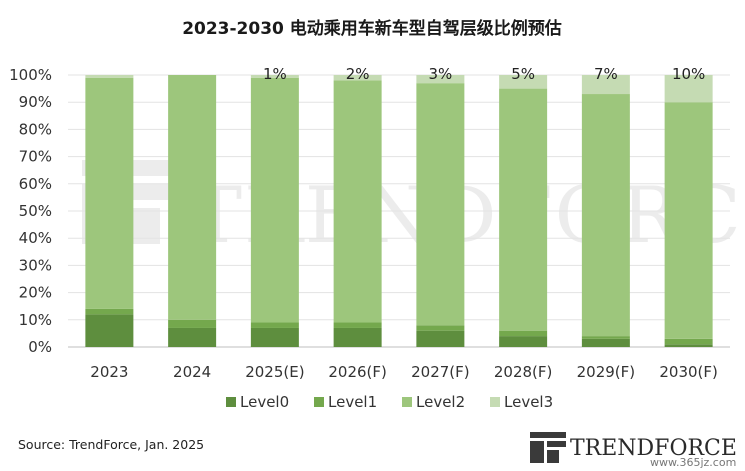 This screenshot has width=745, height=471. I want to click on y-tick-label: 0%, so click(40, 347).